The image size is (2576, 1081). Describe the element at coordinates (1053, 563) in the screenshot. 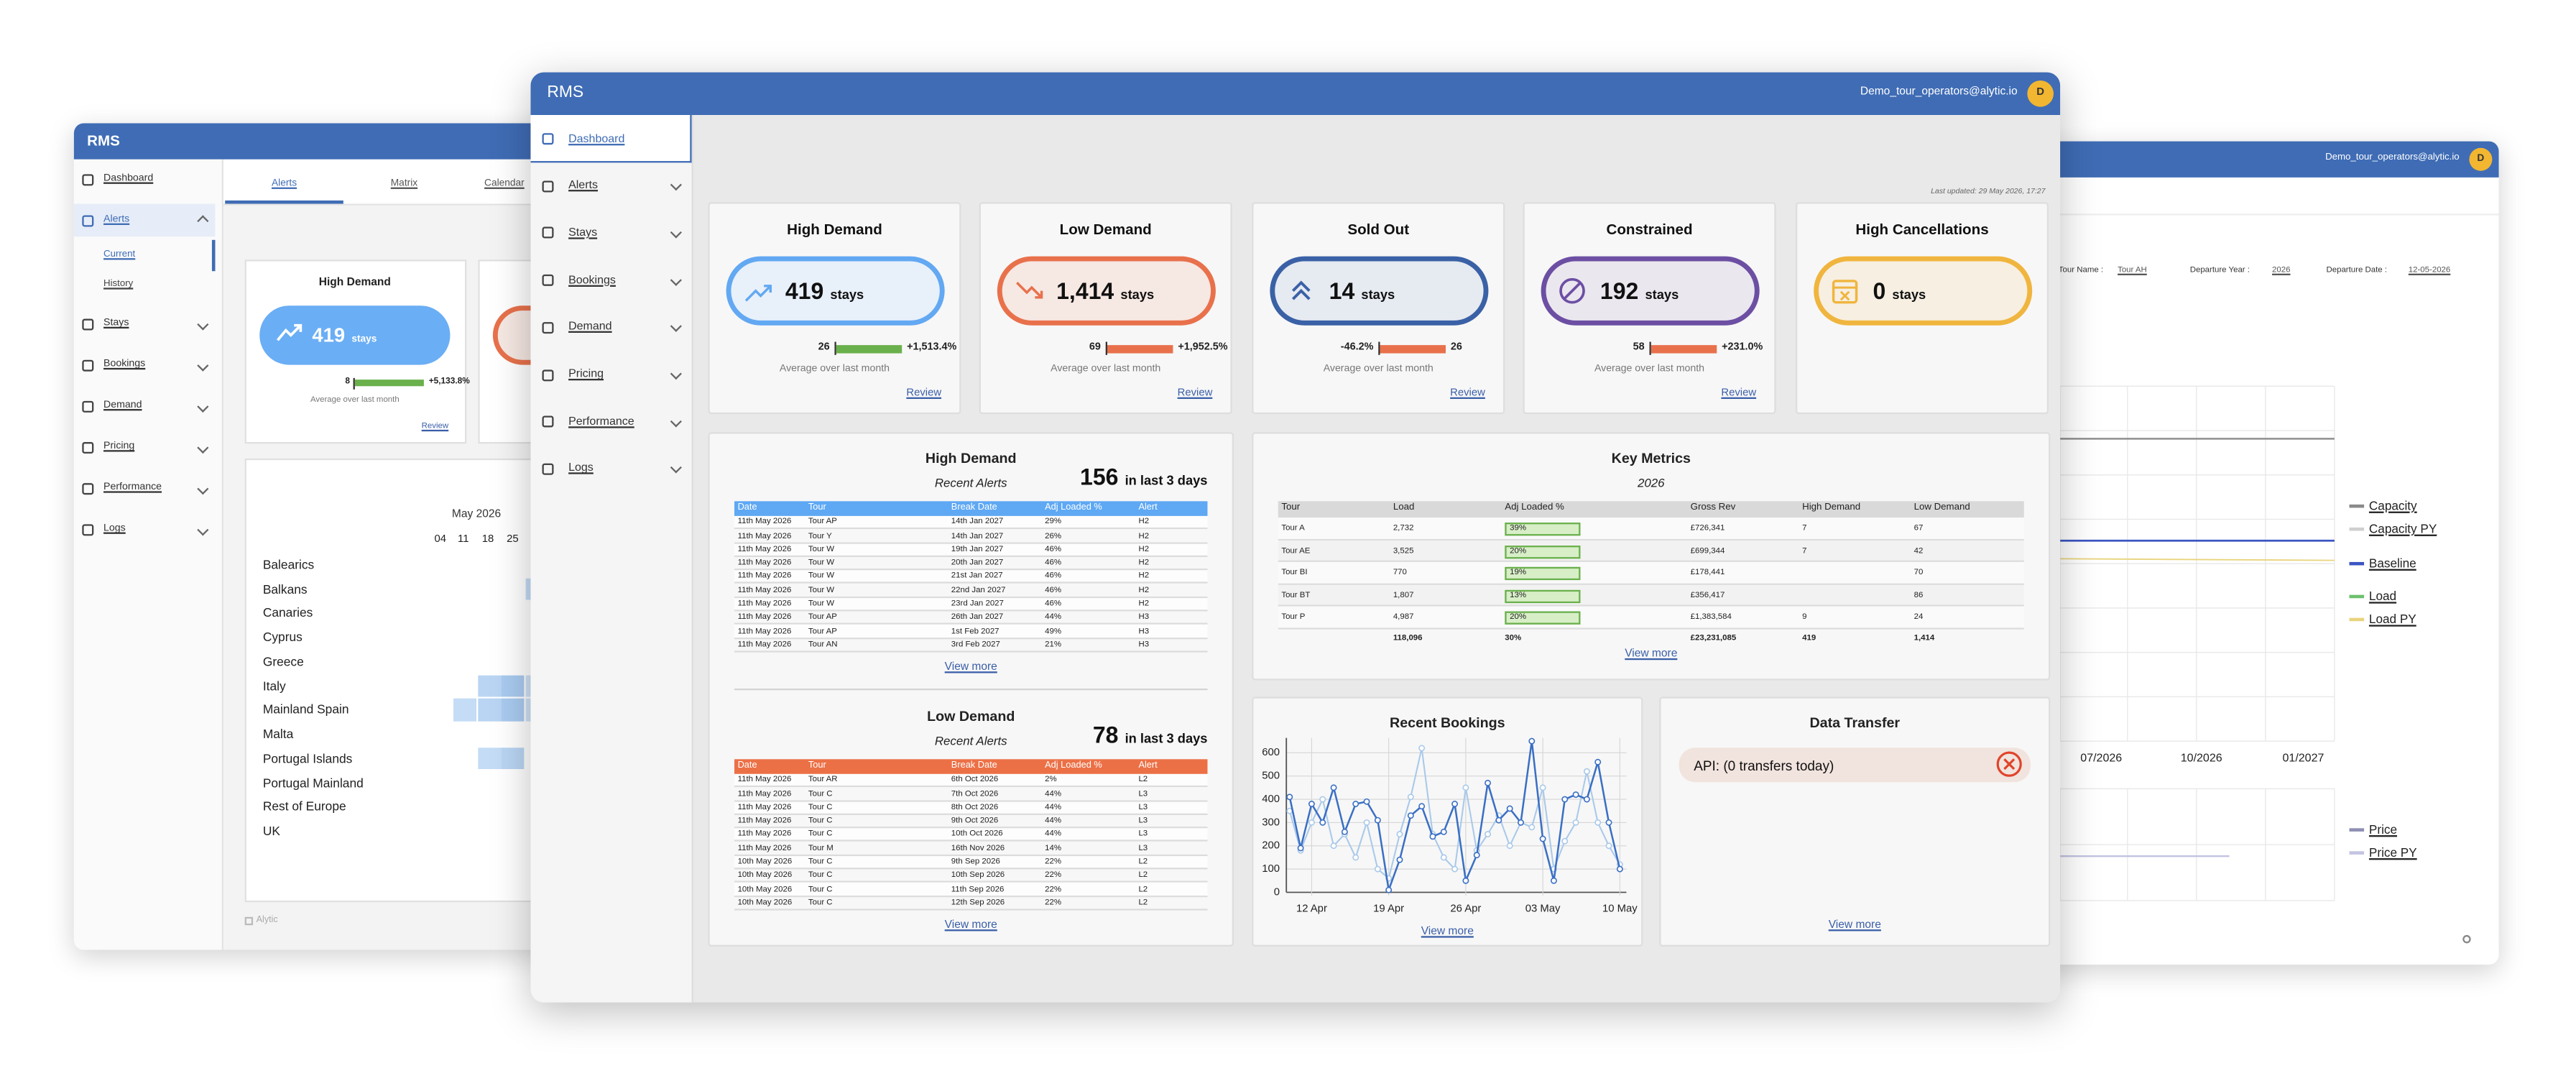

I see `table-cell: 46%` at that location.